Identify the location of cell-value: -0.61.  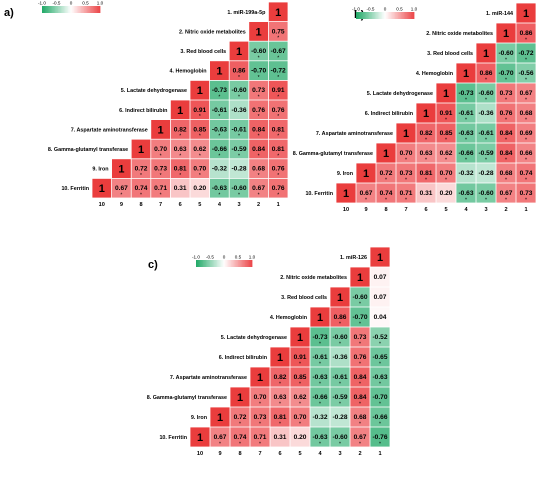
(238, 129).